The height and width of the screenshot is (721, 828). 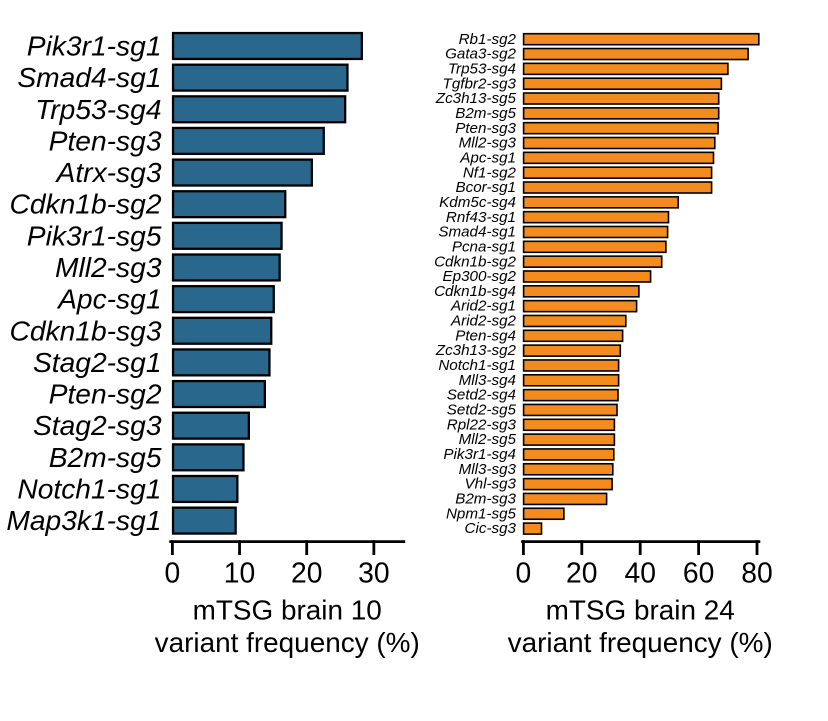 What do you see at coordinates (482, 410) in the screenshot?
I see `svg-text: Setd2-sg5` at bounding box center [482, 410].